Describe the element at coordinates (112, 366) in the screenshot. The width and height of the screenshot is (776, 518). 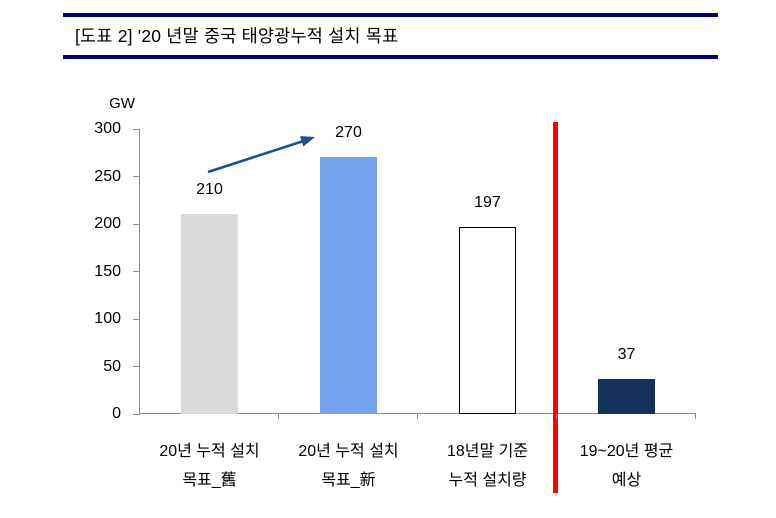
I see `y-tick-label: 50` at that location.